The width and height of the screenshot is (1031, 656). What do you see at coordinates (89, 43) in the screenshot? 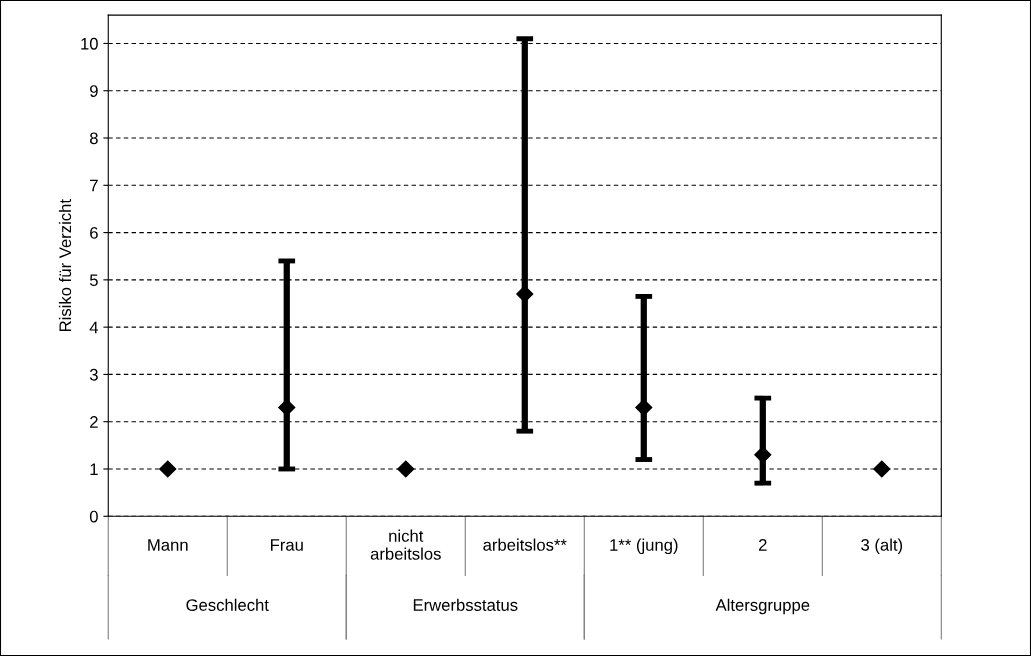
I see `y-tick-label: 10` at bounding box center [89, 43].